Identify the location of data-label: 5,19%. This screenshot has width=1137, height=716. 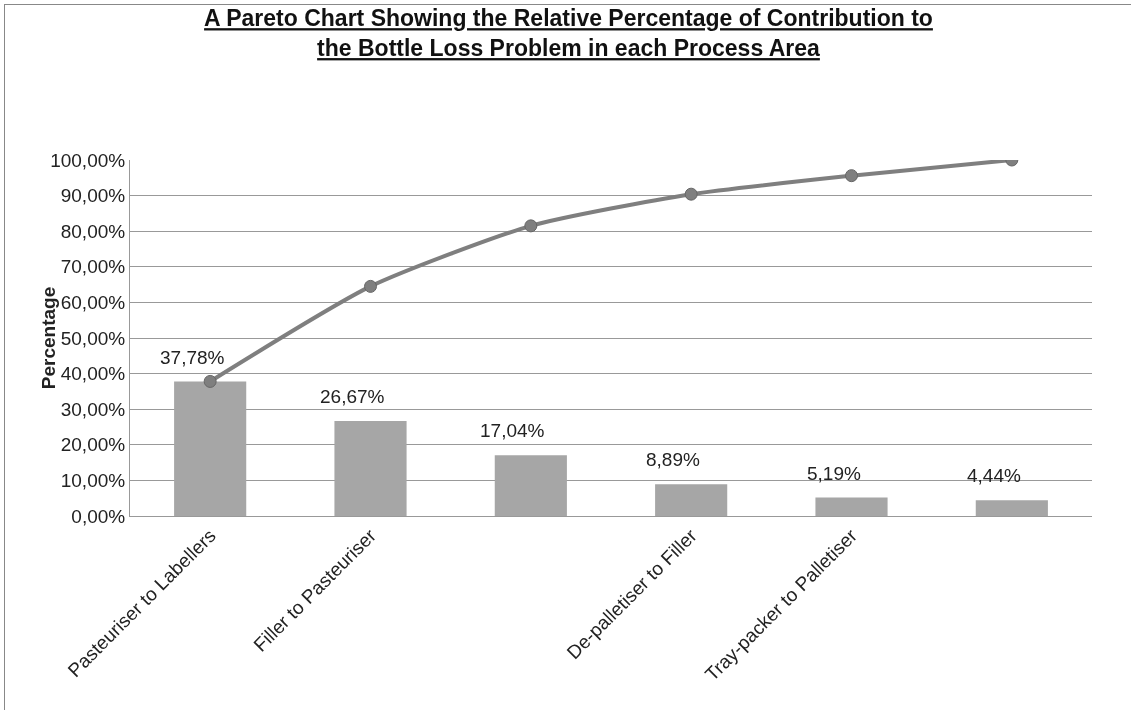
(834, 473).